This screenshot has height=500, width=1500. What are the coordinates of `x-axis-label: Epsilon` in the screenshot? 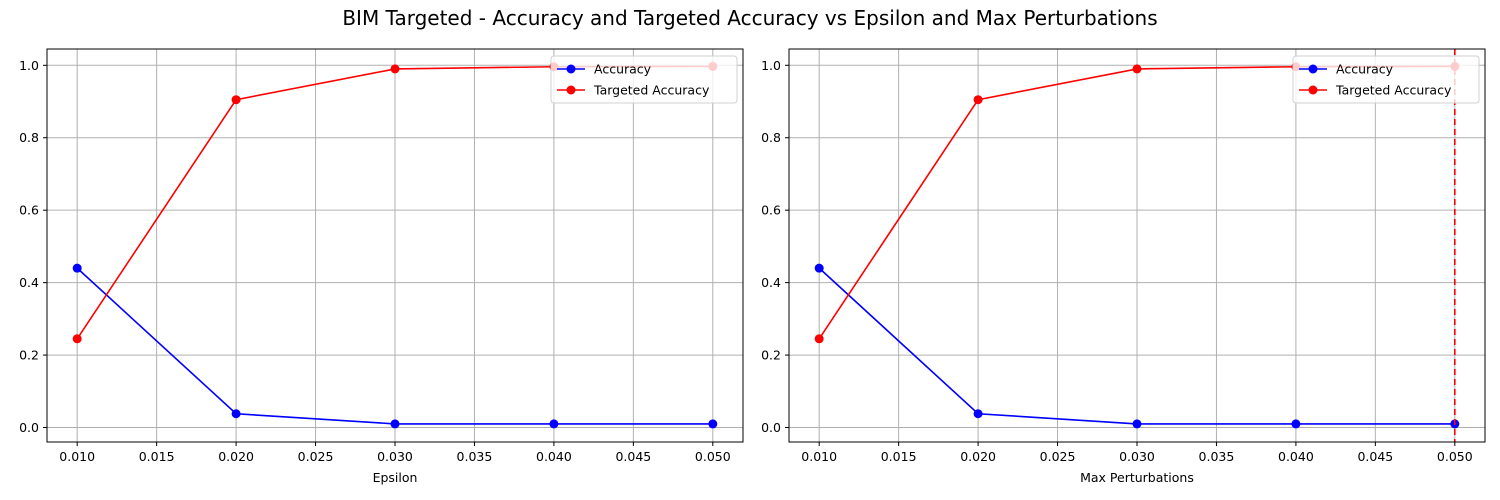 It's located at (395, 477).